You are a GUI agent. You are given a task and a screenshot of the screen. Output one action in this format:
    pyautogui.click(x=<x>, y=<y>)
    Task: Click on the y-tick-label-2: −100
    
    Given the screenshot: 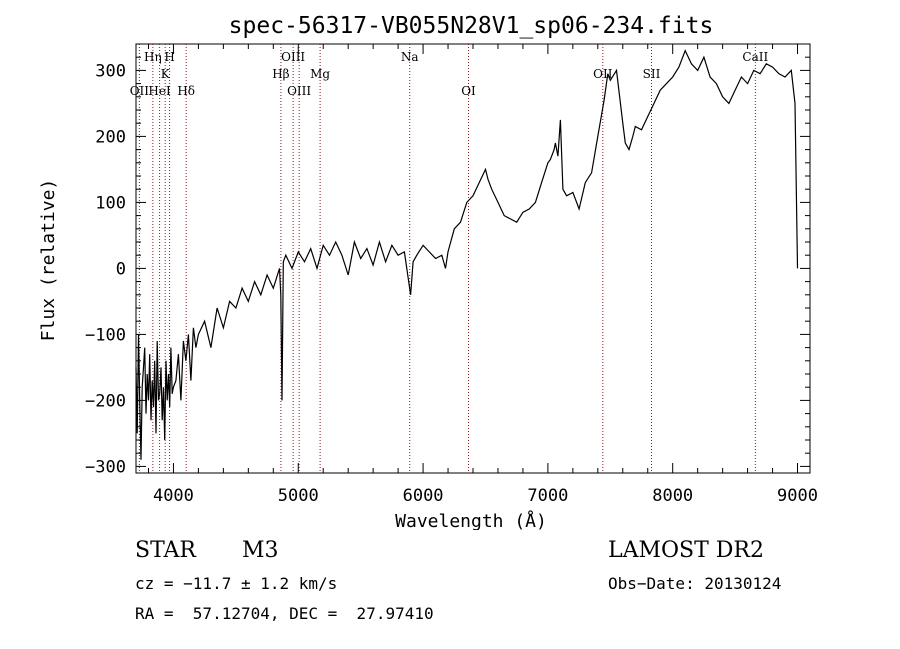 What is the action you would take?
    pyautogui.click(x=105, y=335)
    